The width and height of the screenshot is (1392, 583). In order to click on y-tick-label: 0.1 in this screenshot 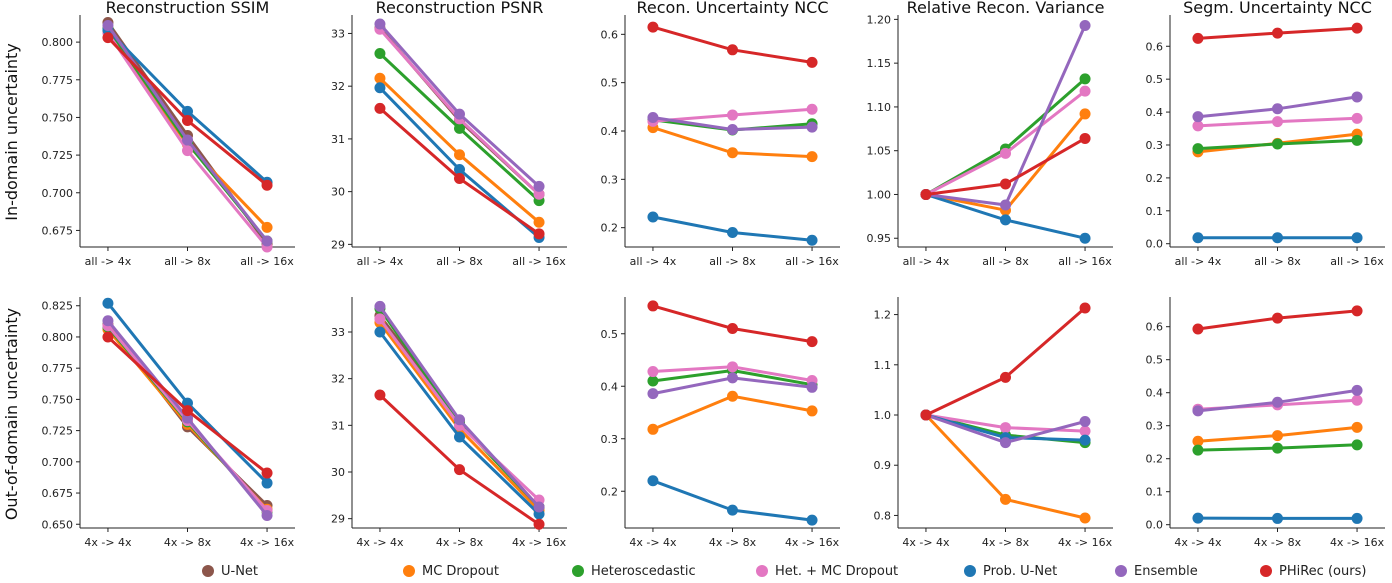, I will do `click(1155, 211)`.